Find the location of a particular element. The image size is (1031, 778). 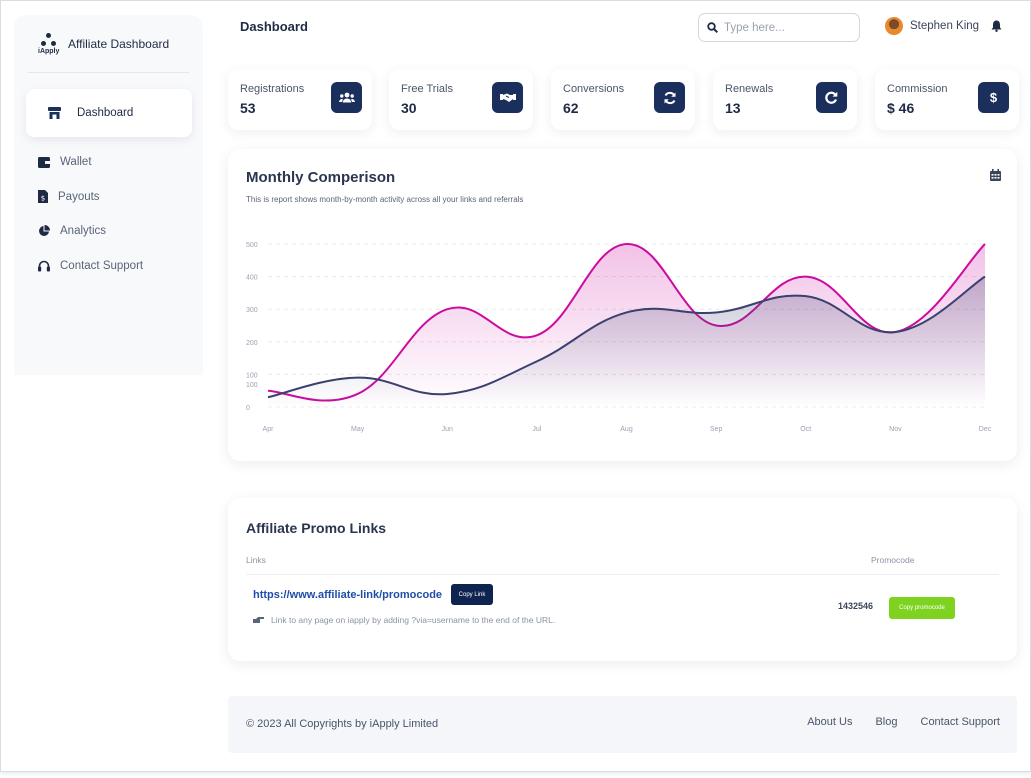

y-tick-label: 400 is located at coordinates (252, 278).